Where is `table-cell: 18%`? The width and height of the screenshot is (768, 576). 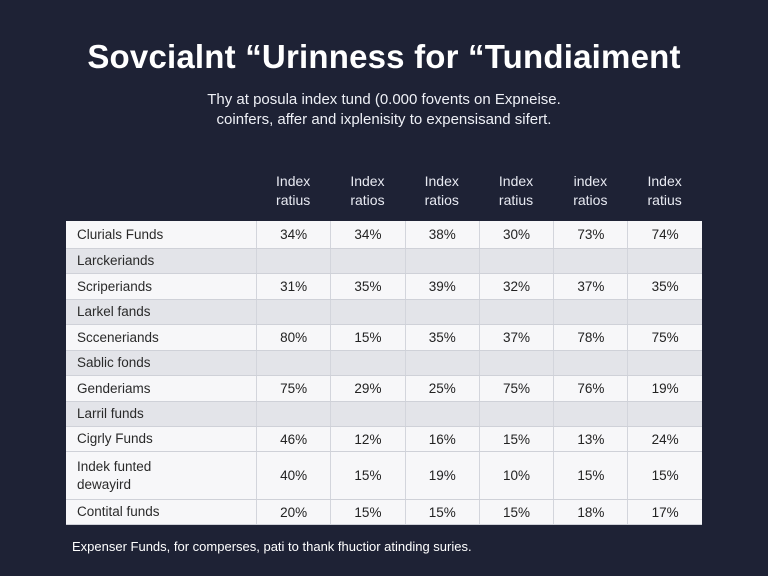 table-cell: 18% is located at coordinates (590, 512).